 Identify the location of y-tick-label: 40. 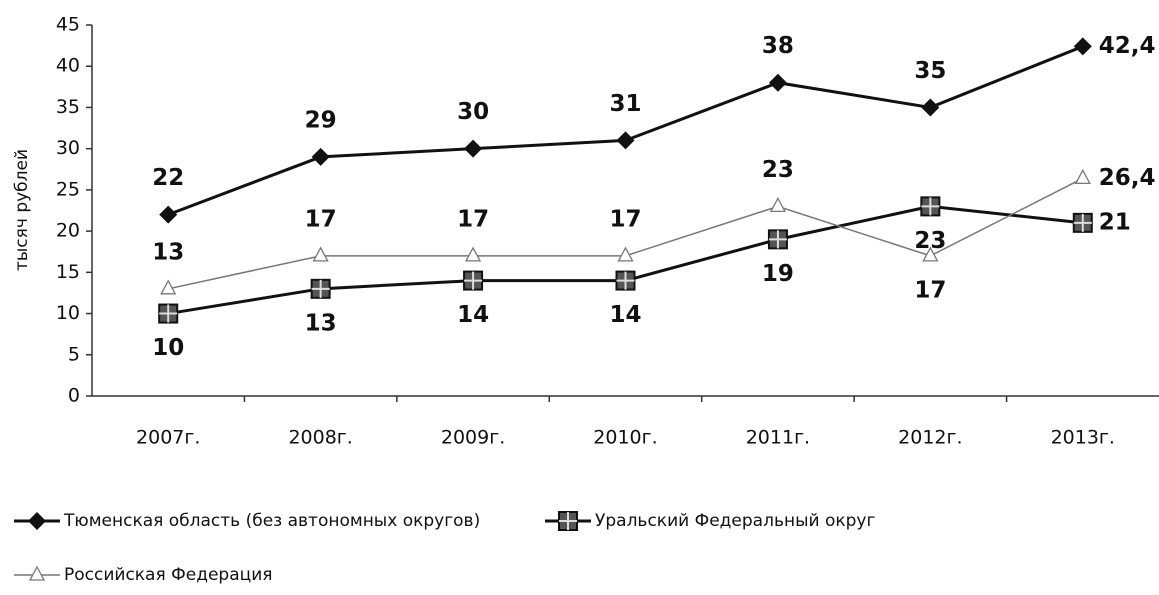
(68, 66).